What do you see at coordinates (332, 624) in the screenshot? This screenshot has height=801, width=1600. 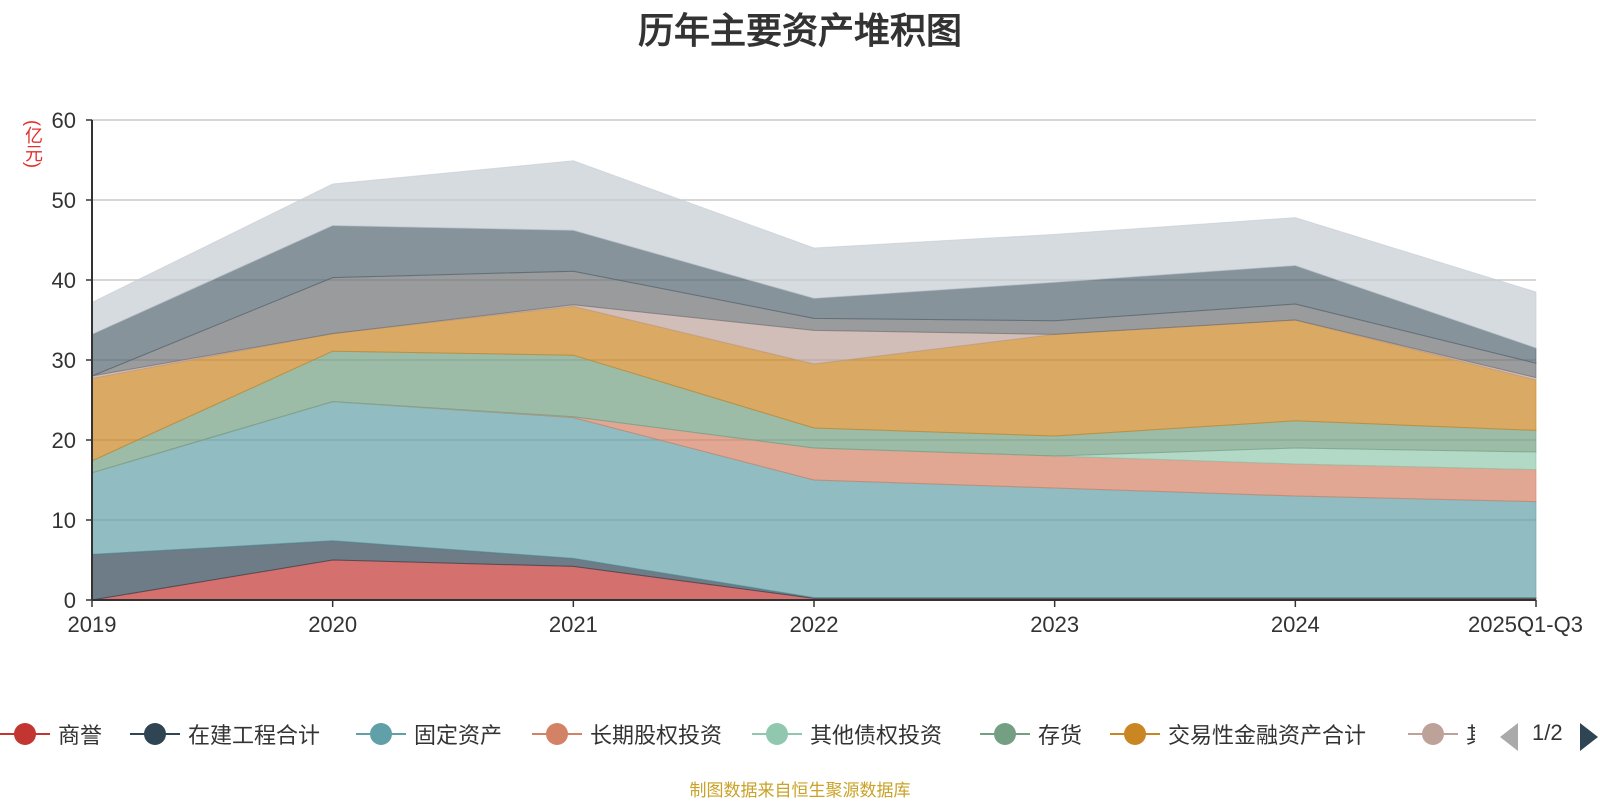 I see `x-tick-label: 2020` at bounding box center [332, 624].